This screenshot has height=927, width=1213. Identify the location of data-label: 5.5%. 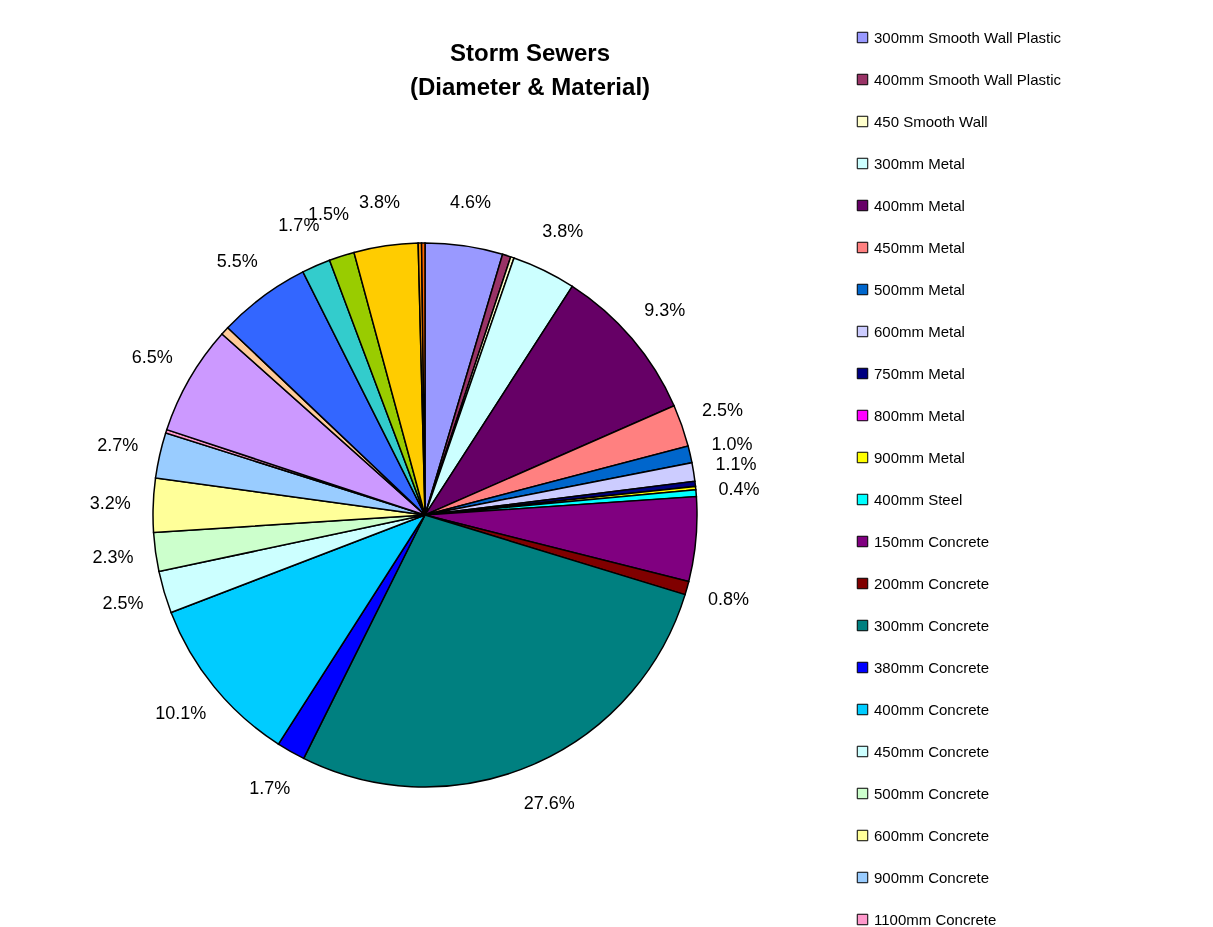
(237, 261).